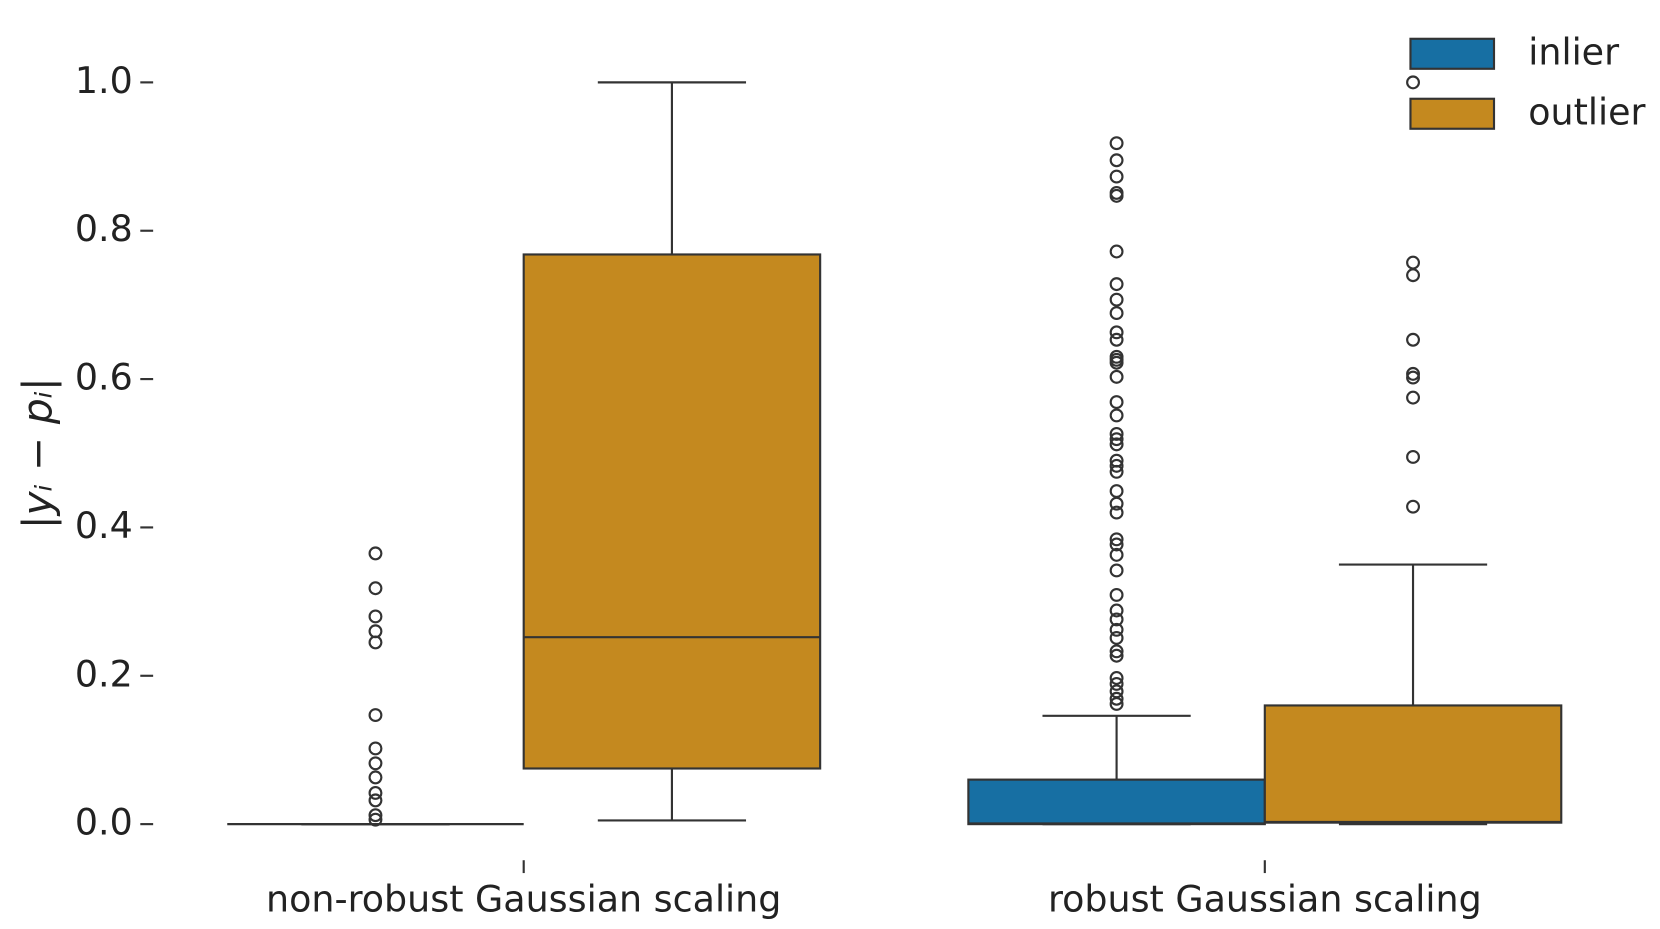 This screenshot has width=1660, height=929. I want to click on legend-label: inlier, so click(1573, 51).